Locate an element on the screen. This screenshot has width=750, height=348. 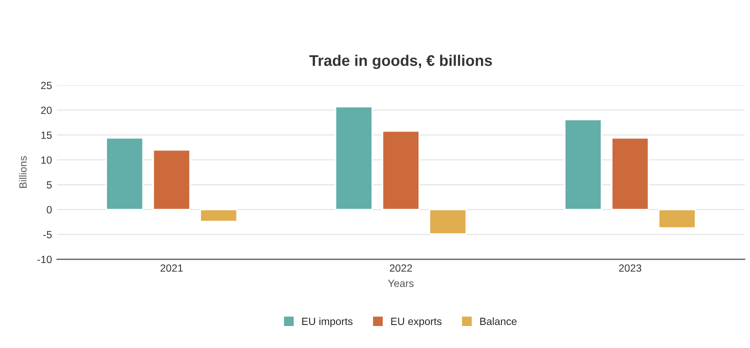
x-tick-label: 2021 is located at coordinates (171, 268).